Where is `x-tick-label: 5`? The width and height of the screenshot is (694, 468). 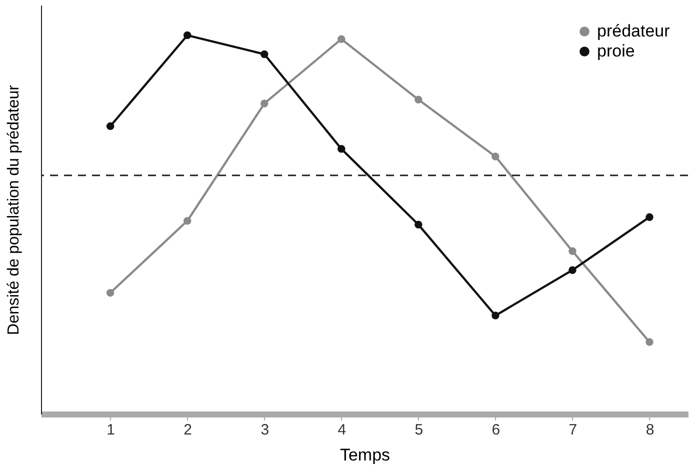 x-tick-label: 5 is located at coordinates (419, 430).